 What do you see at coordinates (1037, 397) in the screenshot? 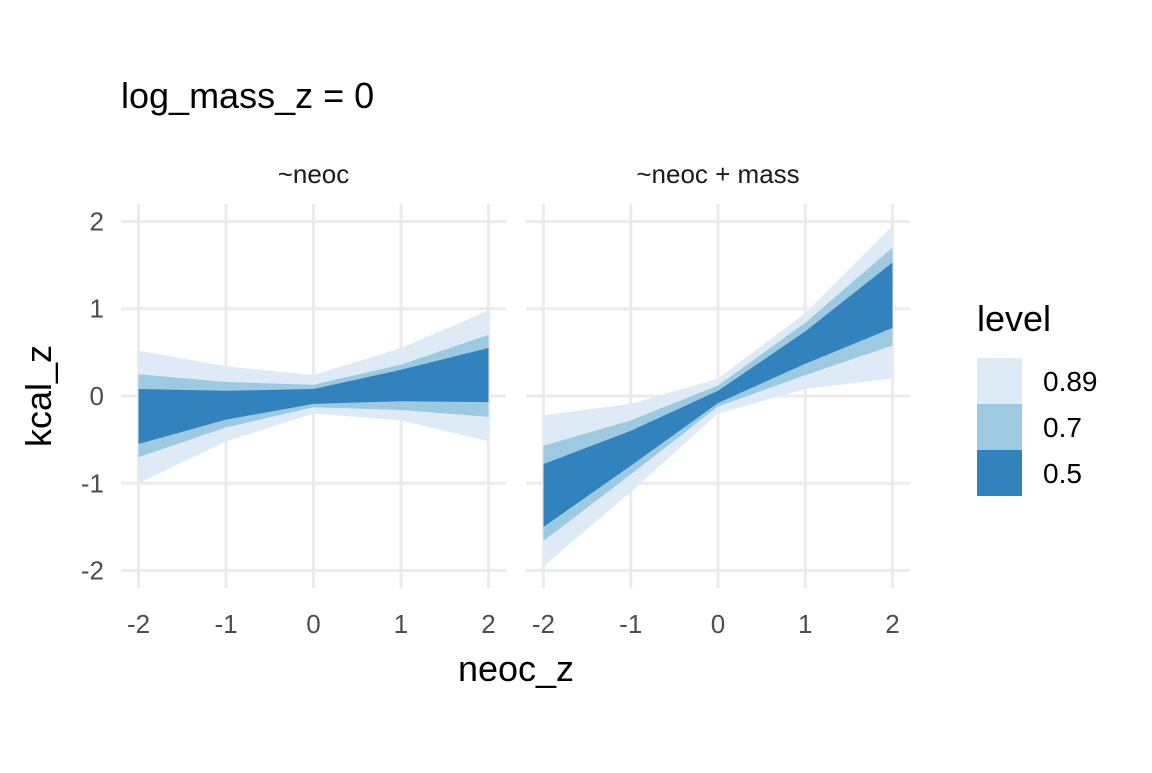
I see `legend: level 0.89 0.7 0.5` at bounding box center [1037, 397].